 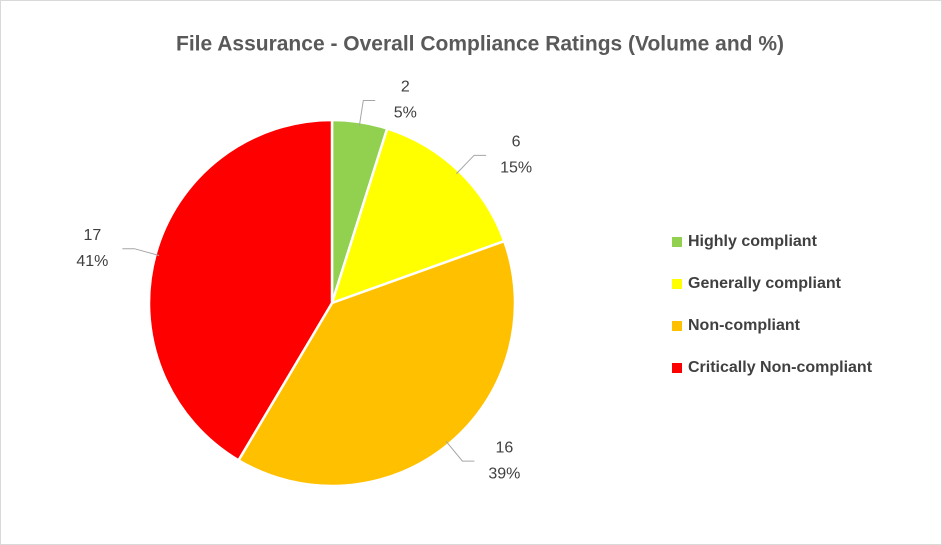 What do you see at coordinates (505, 447) in the screenshot?
I see `data-label: 16` at bounding box center [505, 447].